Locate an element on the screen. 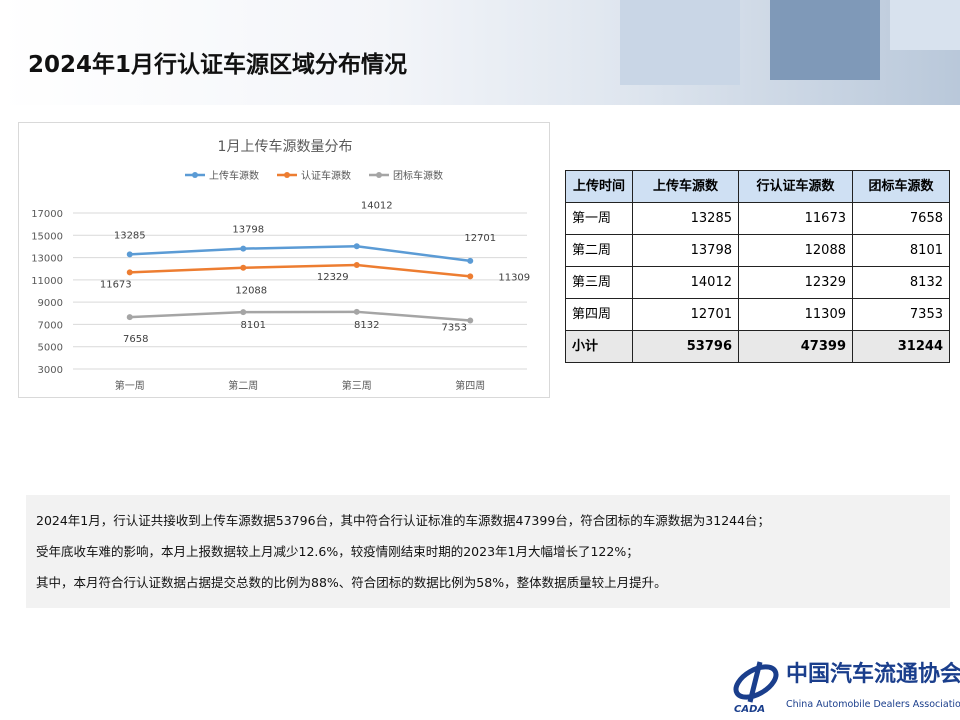  y-tick-label: 7000 is located at coordinates (50, 325).